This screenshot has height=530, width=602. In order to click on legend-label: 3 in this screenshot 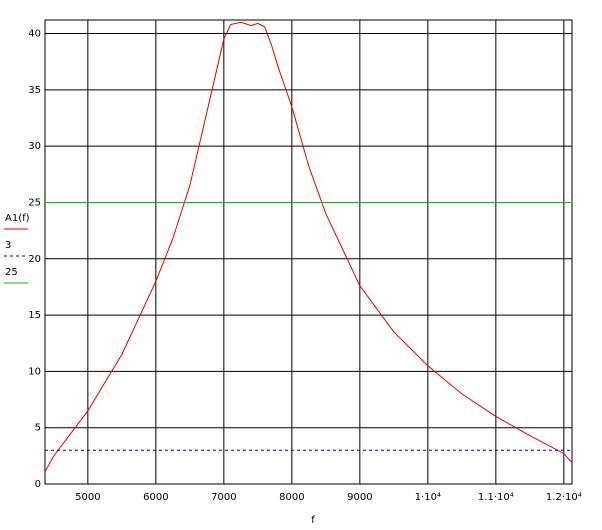, I will do `click(8, 245)`.